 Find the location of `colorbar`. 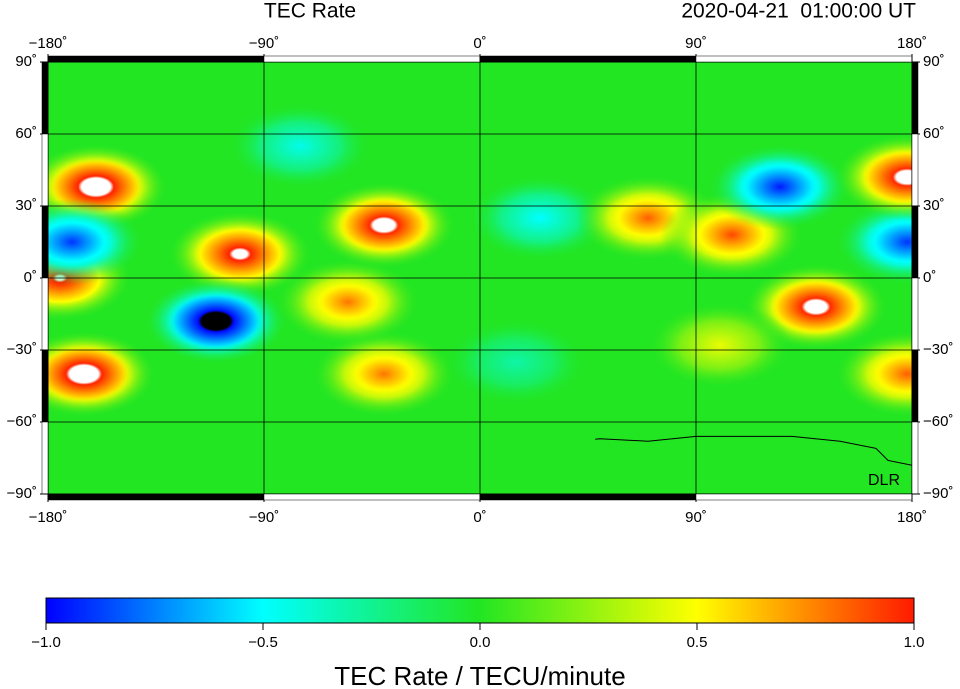

colorbar is located at coordinates (480, 610).